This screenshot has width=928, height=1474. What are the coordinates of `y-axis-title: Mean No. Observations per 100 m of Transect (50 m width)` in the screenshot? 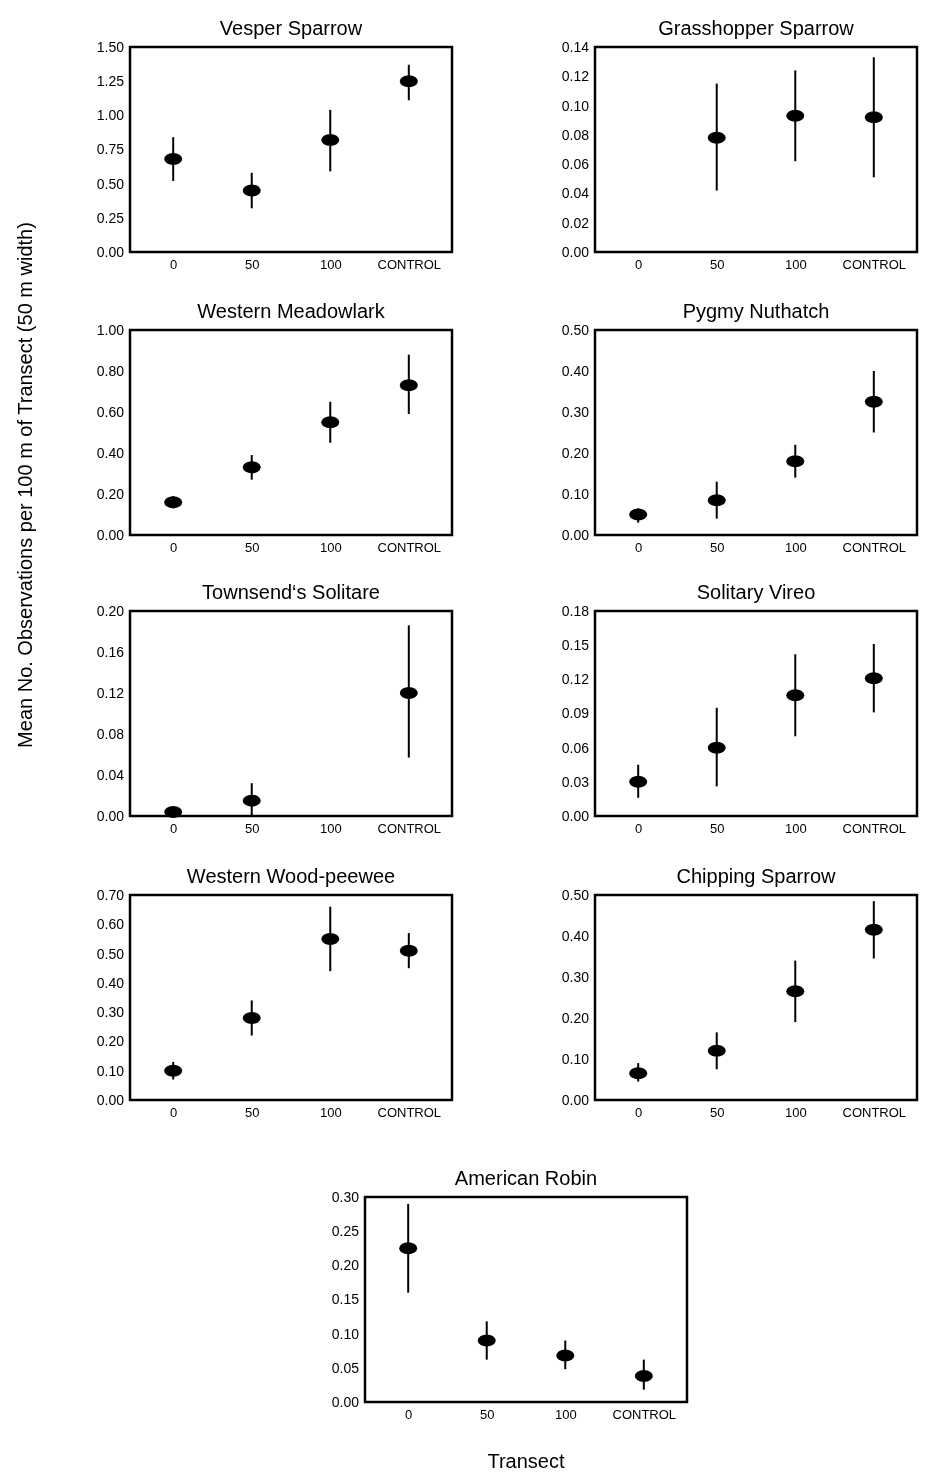 It's located at (25, 485).